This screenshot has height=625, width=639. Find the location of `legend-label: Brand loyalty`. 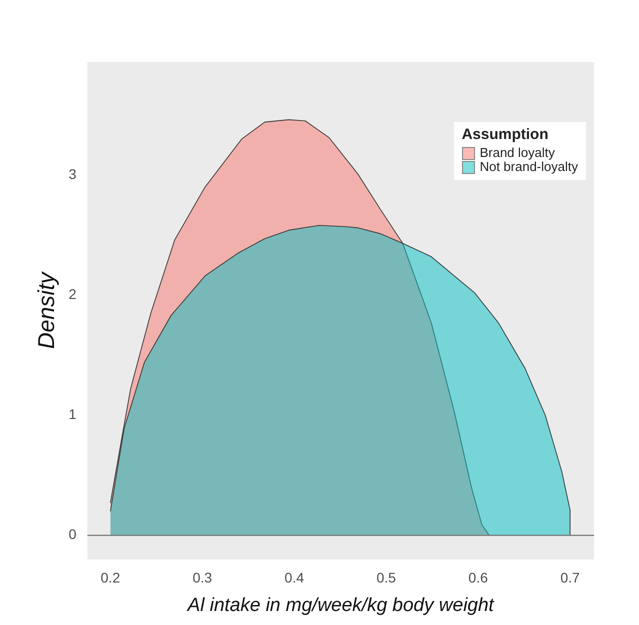

legend-label: Brand loyalty is located at coordinates (517, 152).